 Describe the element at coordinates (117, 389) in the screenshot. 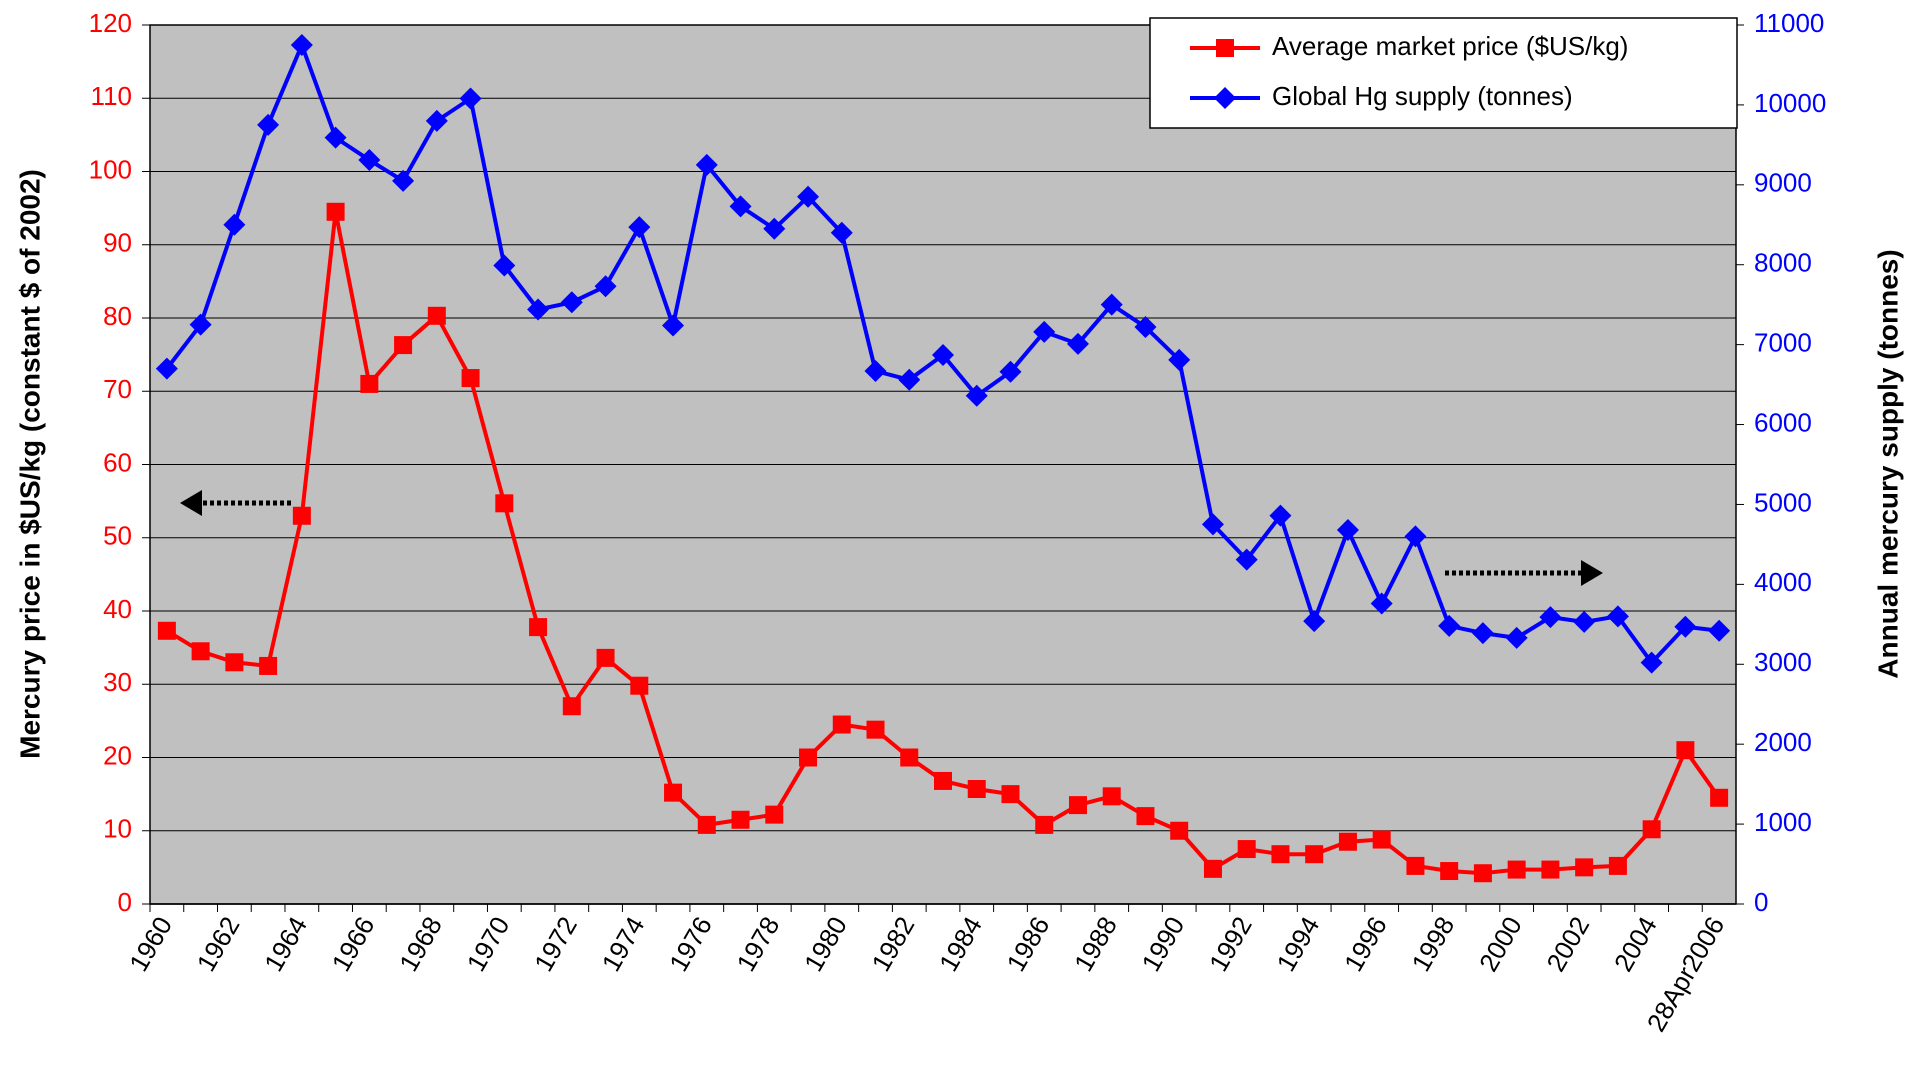

I see `y-tick-label: 70` at that location.